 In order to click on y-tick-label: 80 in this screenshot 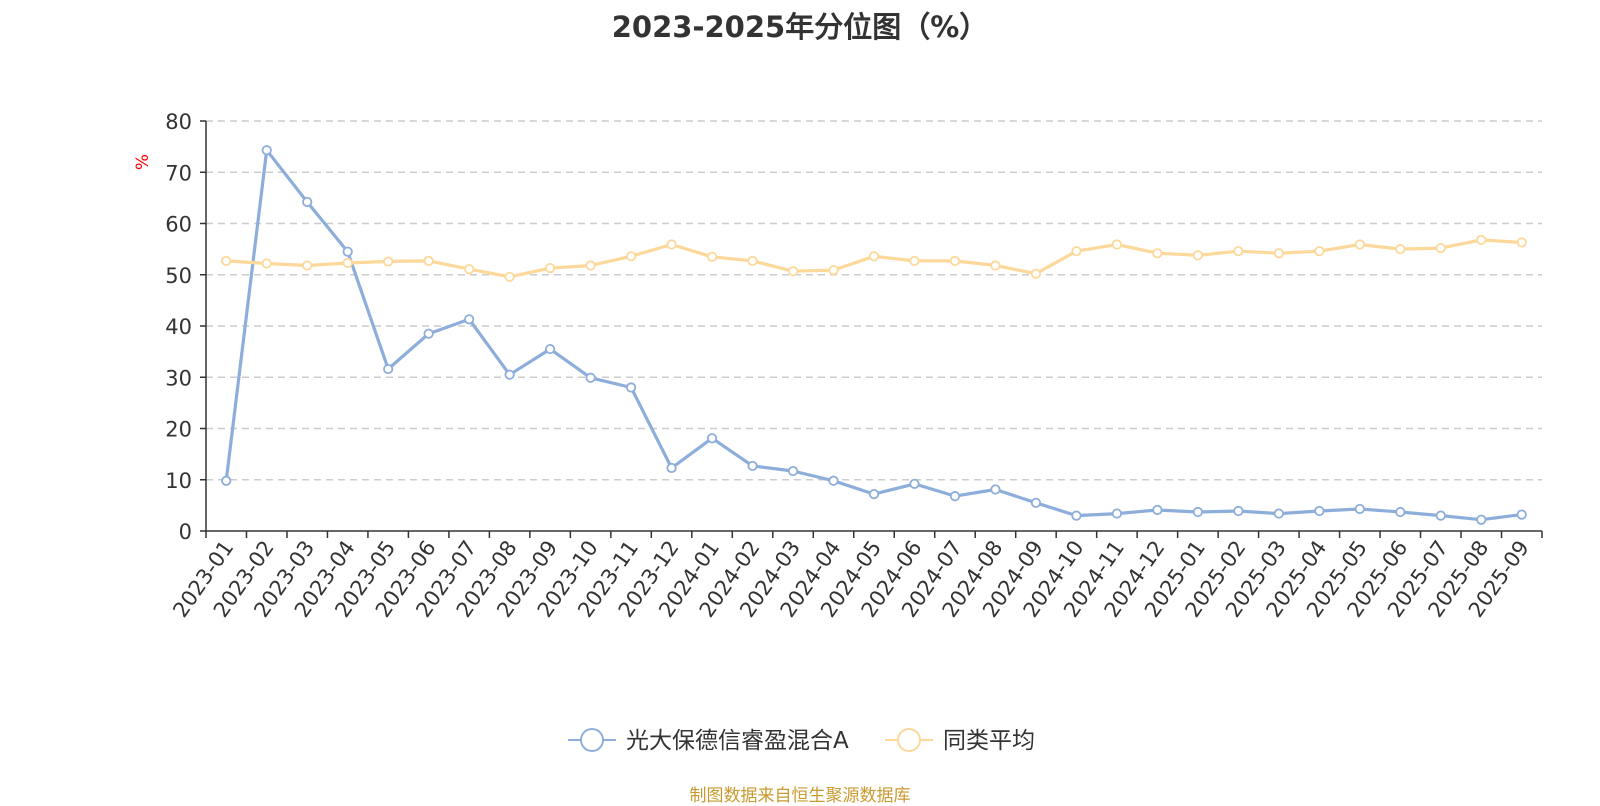, I will do `click(178, 122)`.